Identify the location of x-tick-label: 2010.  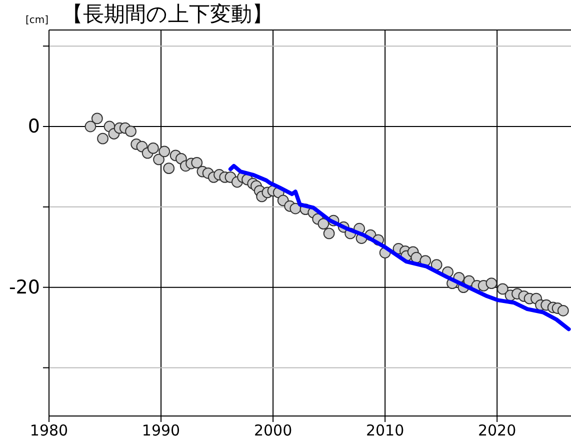
(385, 431).